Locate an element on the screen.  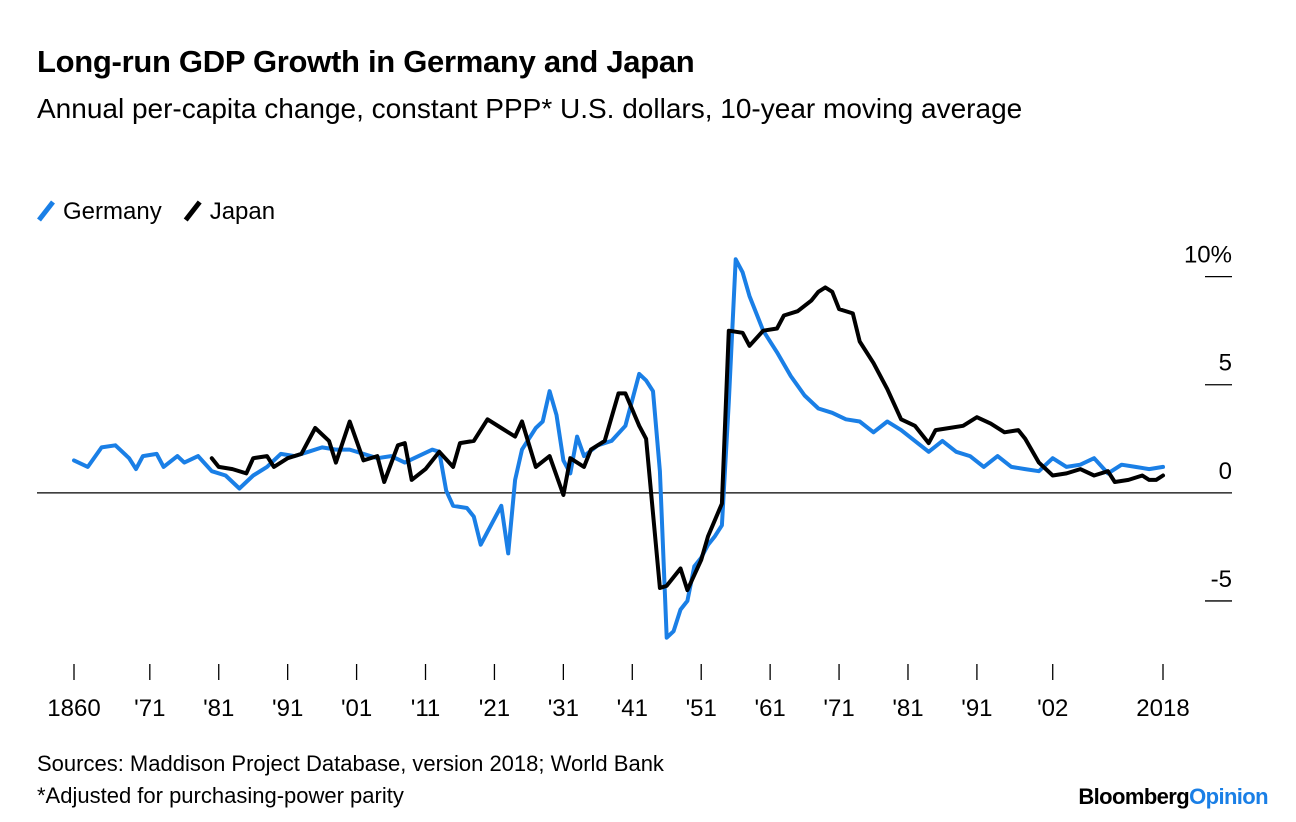
legend-label: Japan is located at coordinates (242, 211).